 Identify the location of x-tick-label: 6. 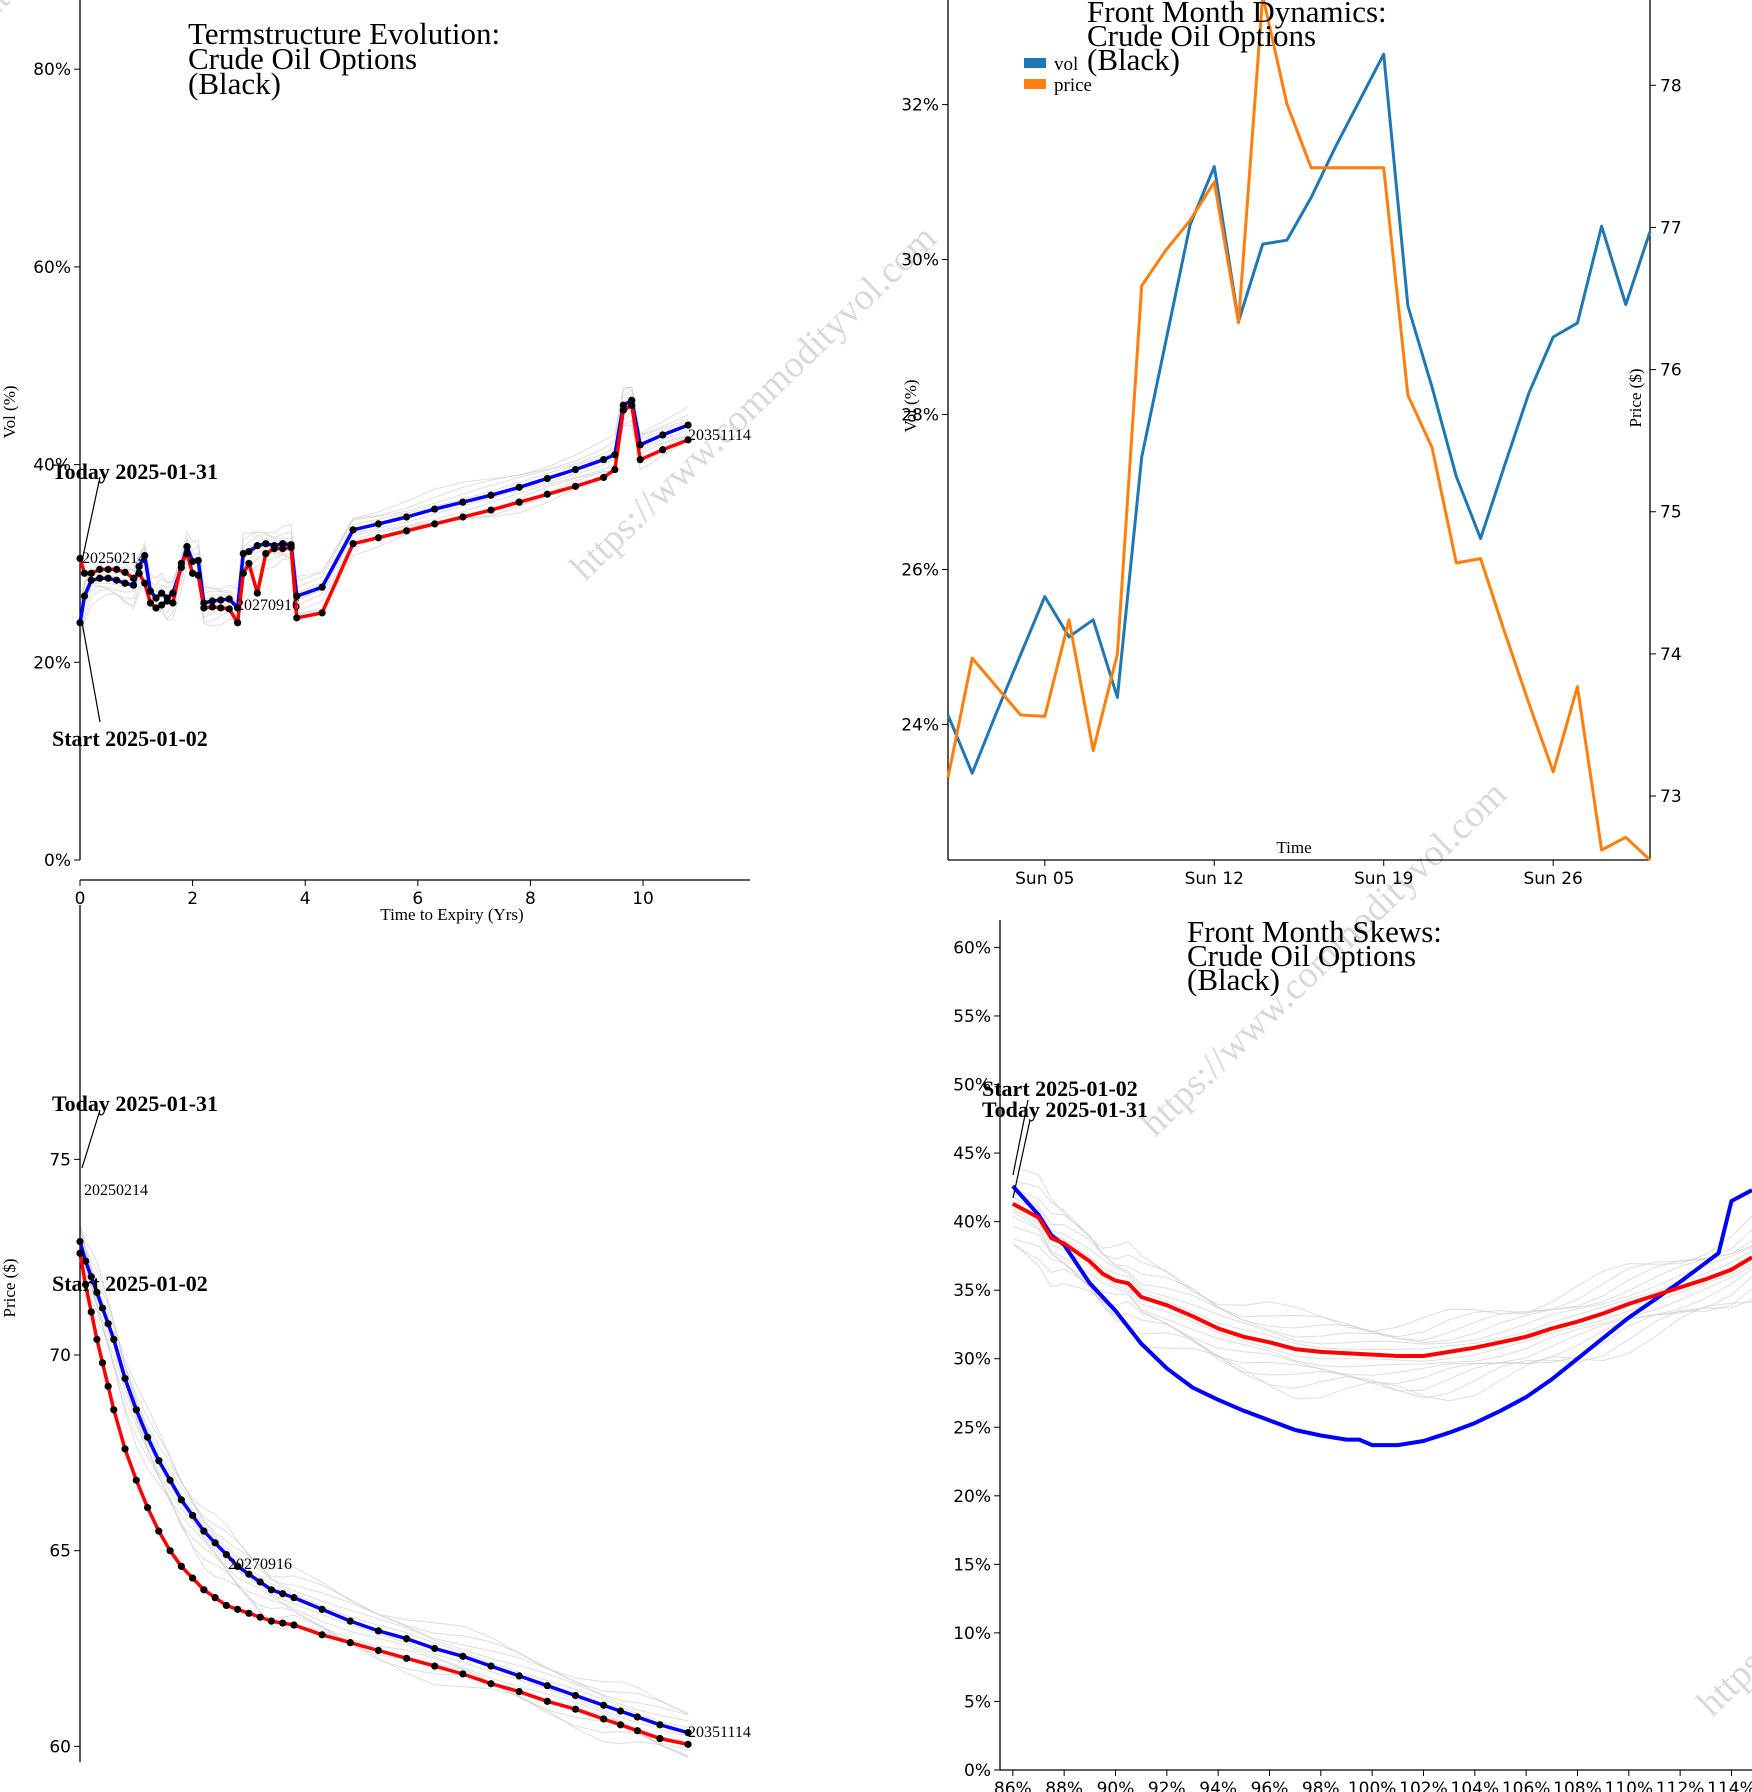
(417, 899).